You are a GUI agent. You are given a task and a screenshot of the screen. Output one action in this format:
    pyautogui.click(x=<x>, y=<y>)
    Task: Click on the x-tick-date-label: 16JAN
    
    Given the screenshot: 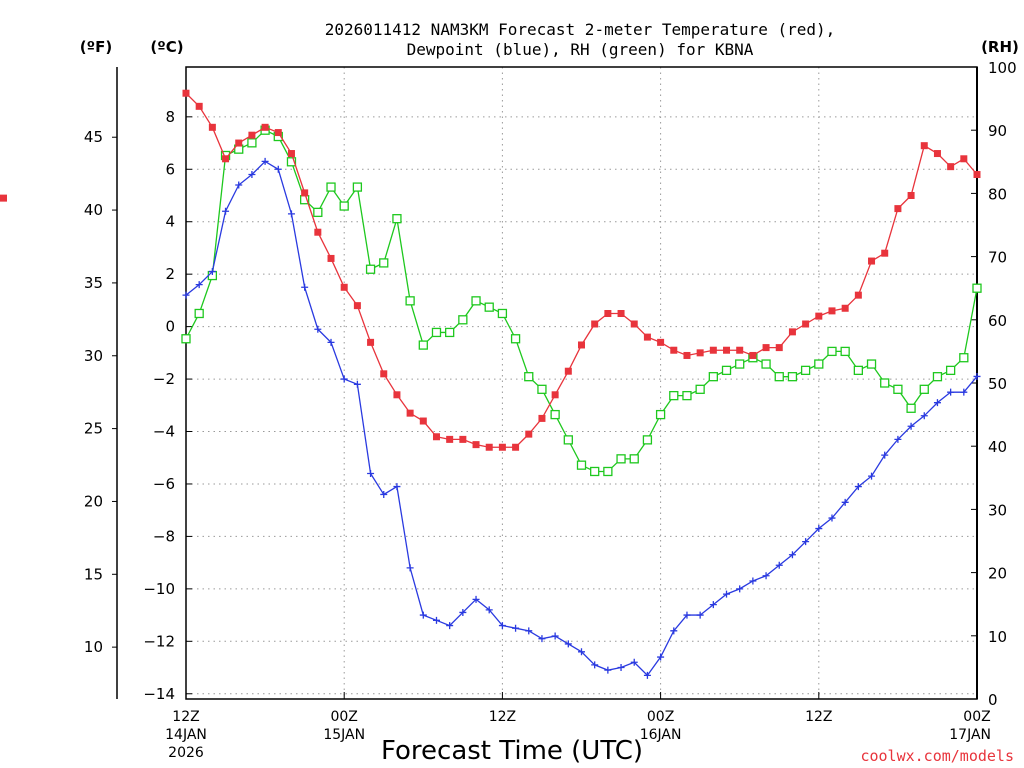 What is the action you would take?
    pyautogui.click(x=661, y=735)
    